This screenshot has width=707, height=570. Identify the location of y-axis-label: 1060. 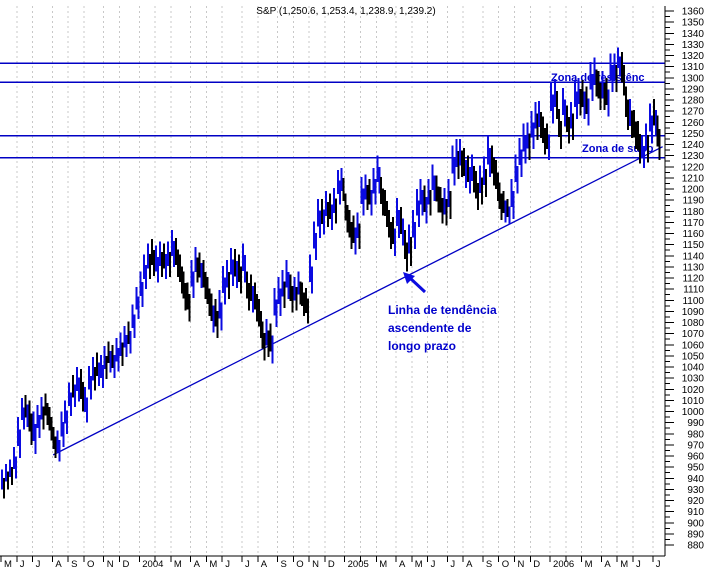
(693, 345).